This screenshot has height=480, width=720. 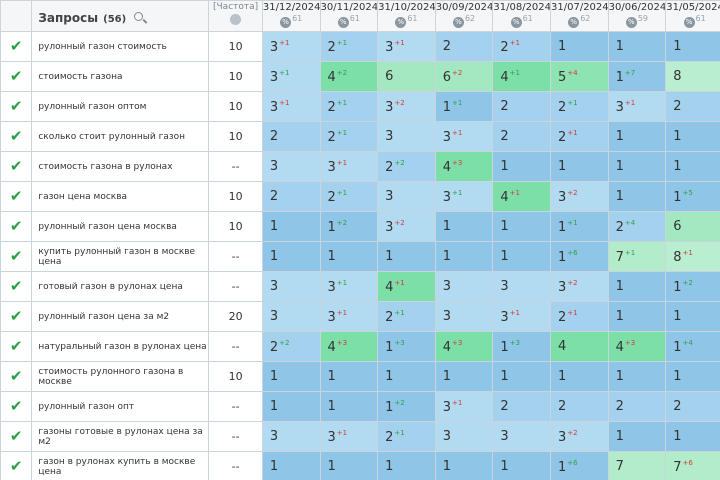 I want to click on header-date-cell: 31/08/2024% 61, so click(x=521, y=16).